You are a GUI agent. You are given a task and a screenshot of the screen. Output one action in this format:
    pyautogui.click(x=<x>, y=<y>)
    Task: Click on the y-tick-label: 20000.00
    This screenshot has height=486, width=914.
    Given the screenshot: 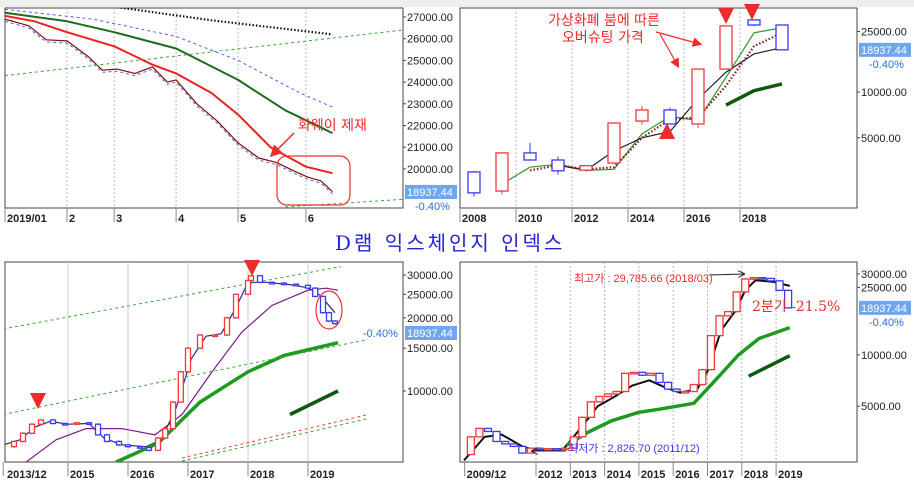 What is the action you would take?
    pyautogui.click(x=430, y=170)
    